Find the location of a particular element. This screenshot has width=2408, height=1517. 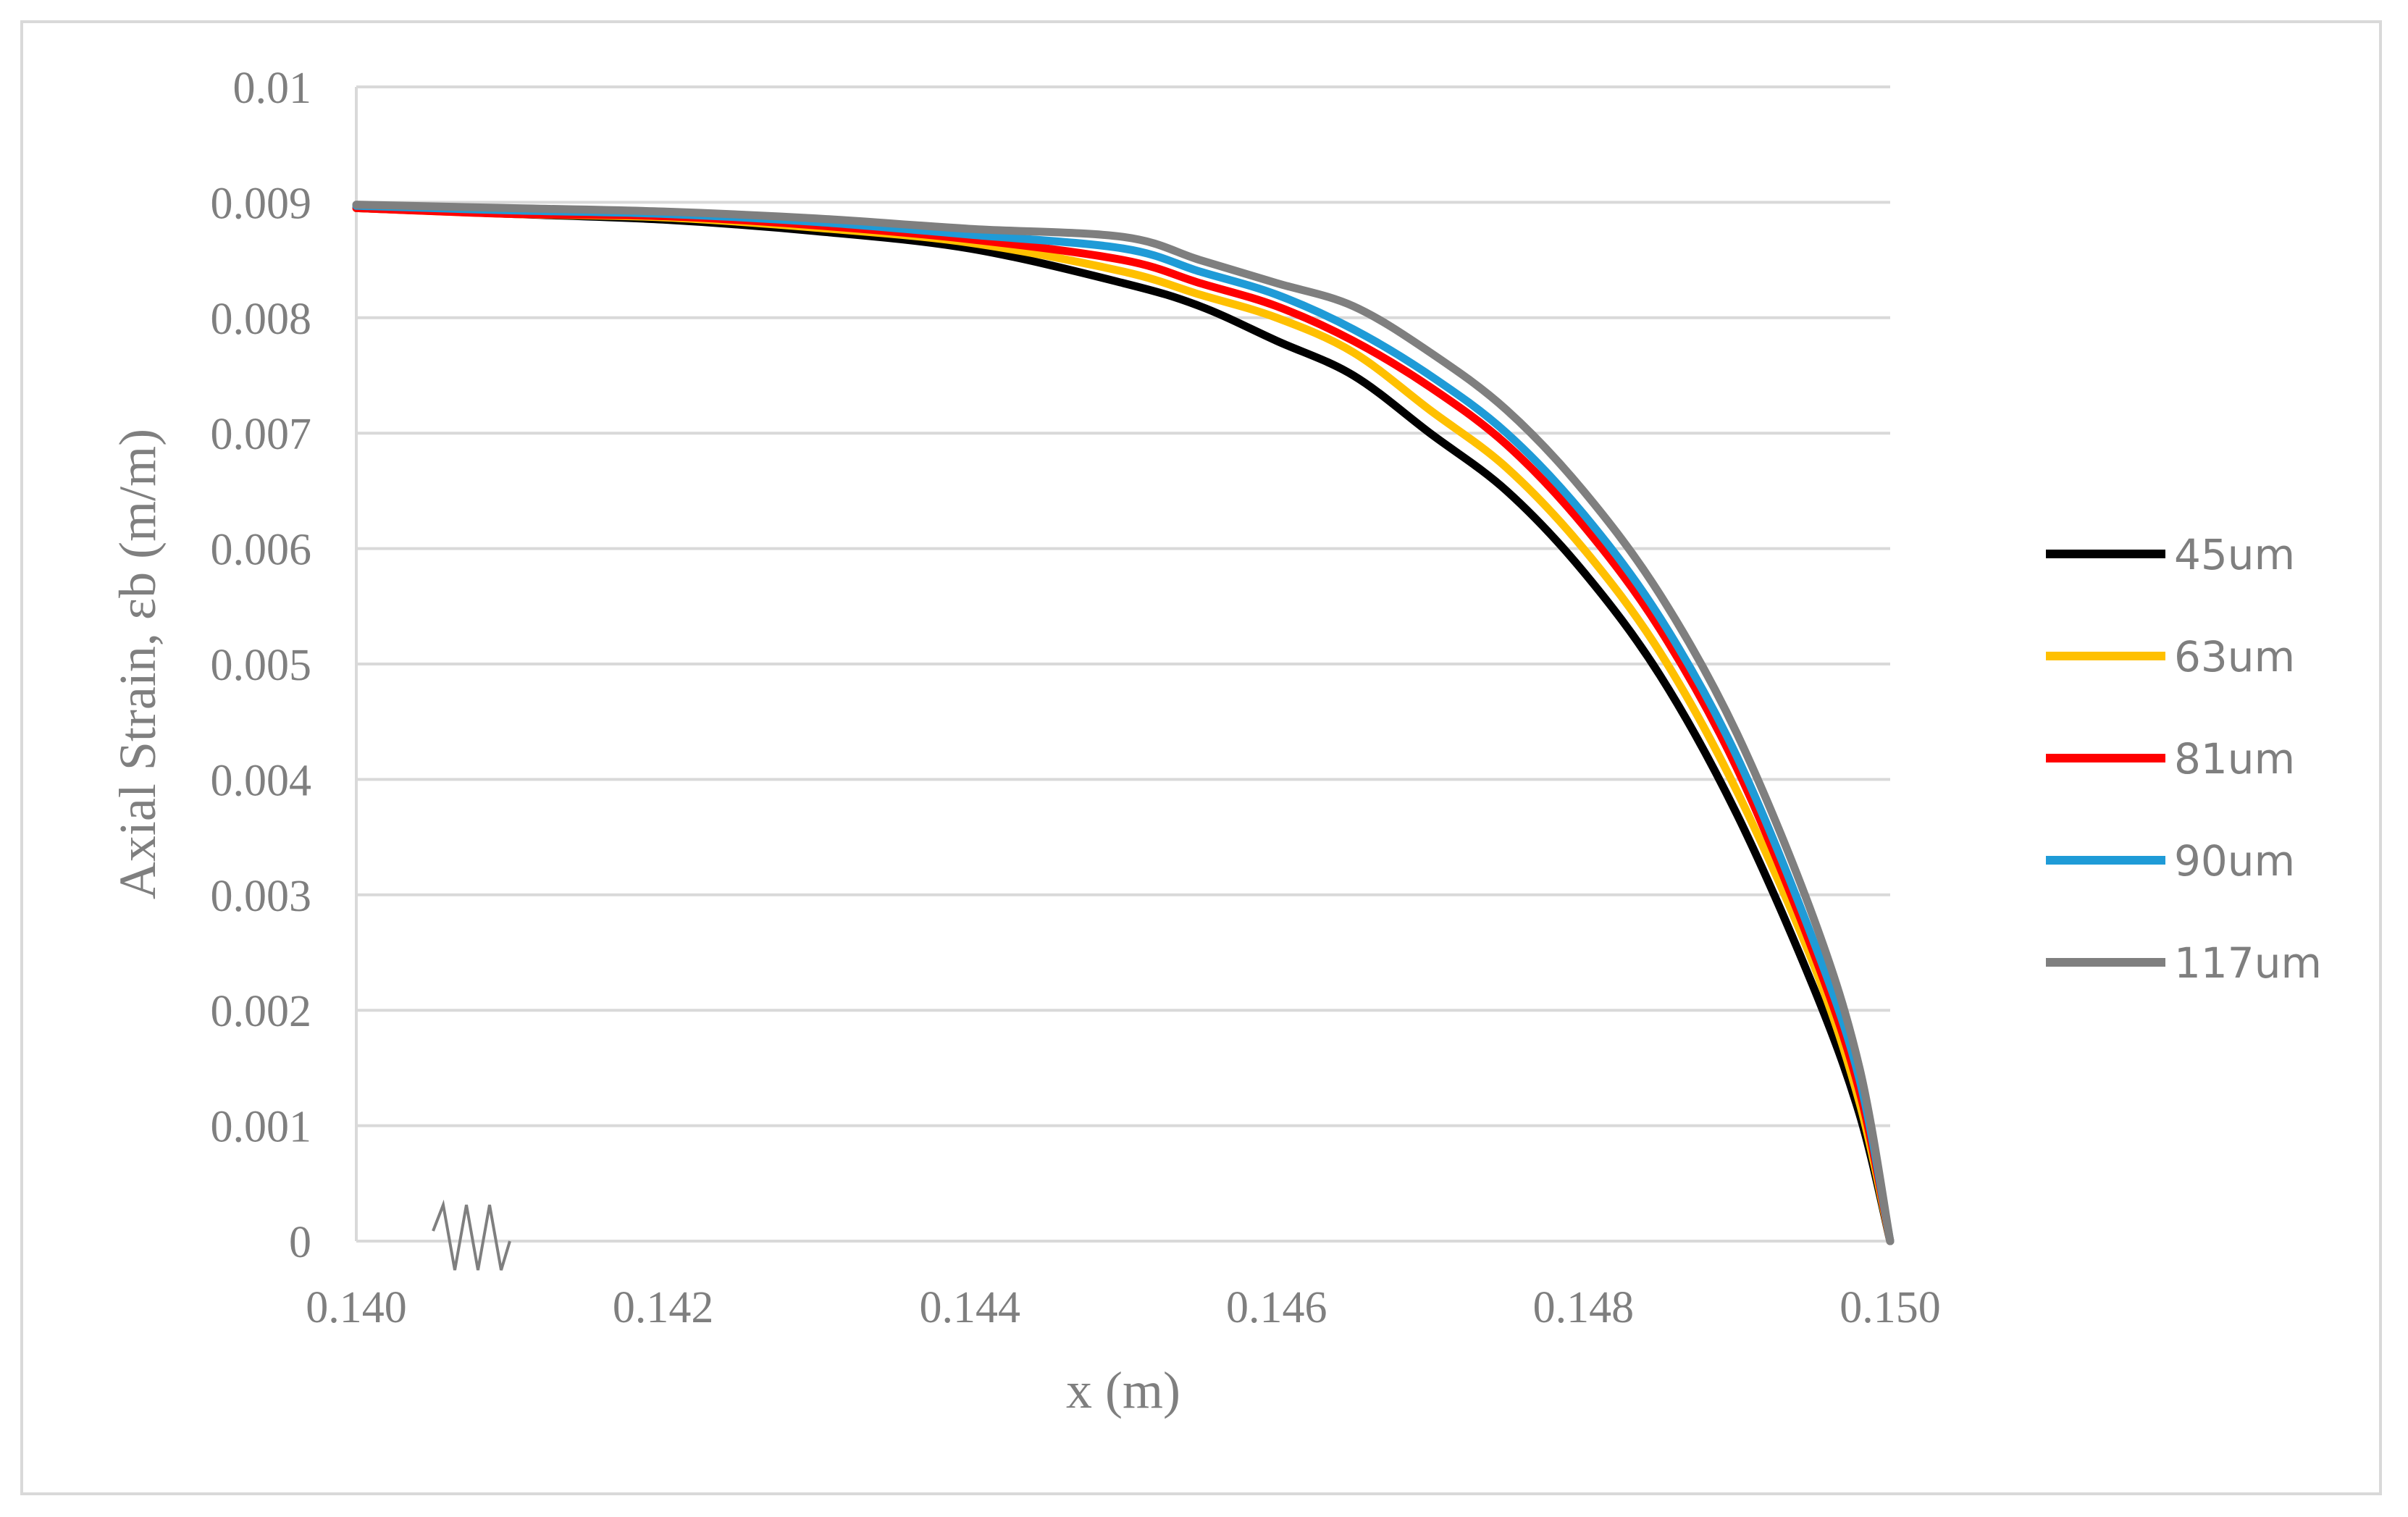

x-tick-label: 0.148 is located at coordinates (1584, 1307).